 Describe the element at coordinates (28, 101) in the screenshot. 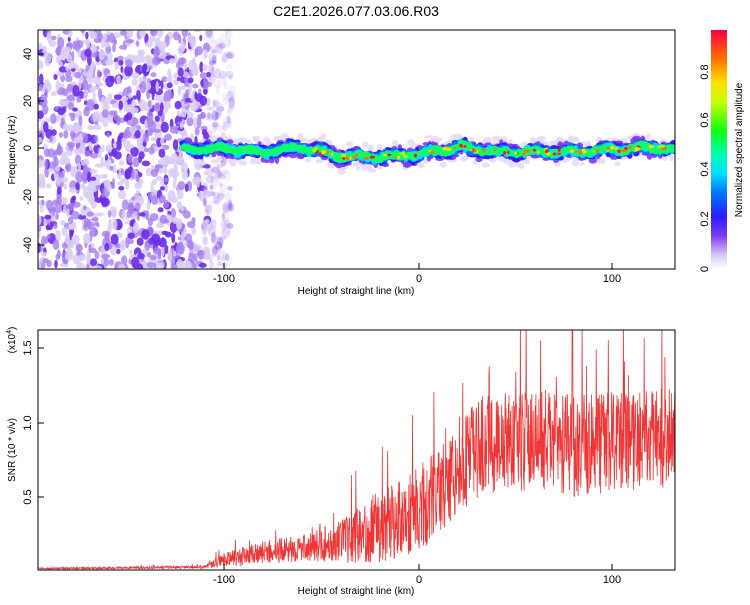

I see `top-y-tick-label: 20` at that location.